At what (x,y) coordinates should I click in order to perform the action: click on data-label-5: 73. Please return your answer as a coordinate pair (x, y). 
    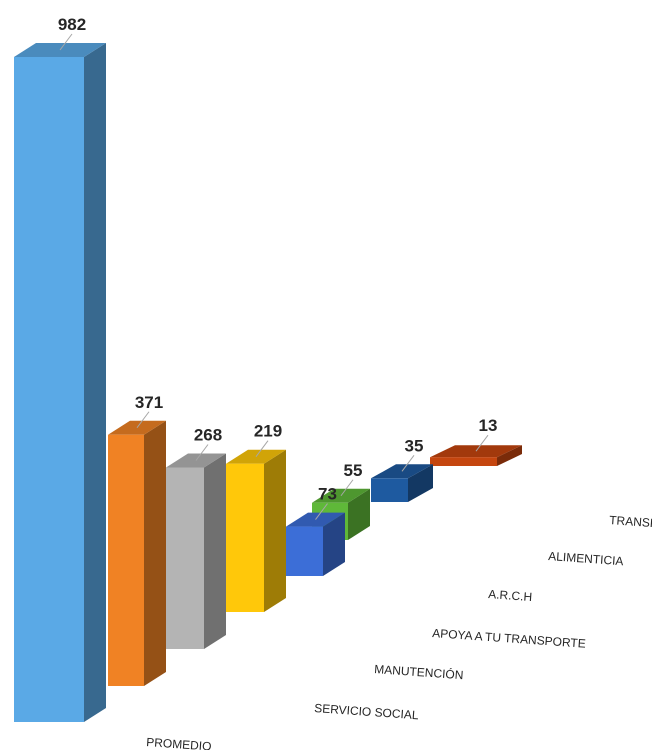
    Looking at the image, I should click on (327, 494).